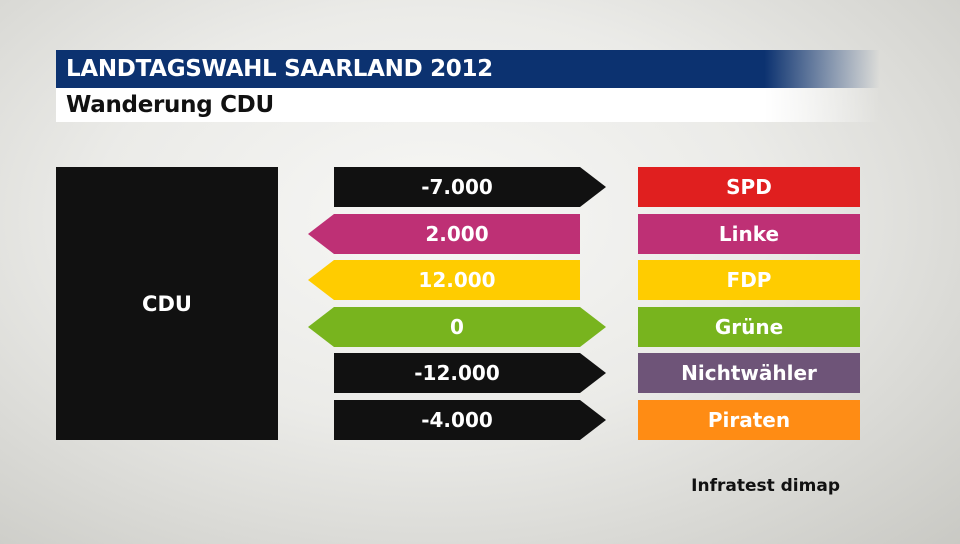 This screenshot has height=544, width=960. Describe the element at coordinates (279, 69) in the screenshot. I see `chart-title: LANDTAGSWAHL SAARLAND 2012` at that location.